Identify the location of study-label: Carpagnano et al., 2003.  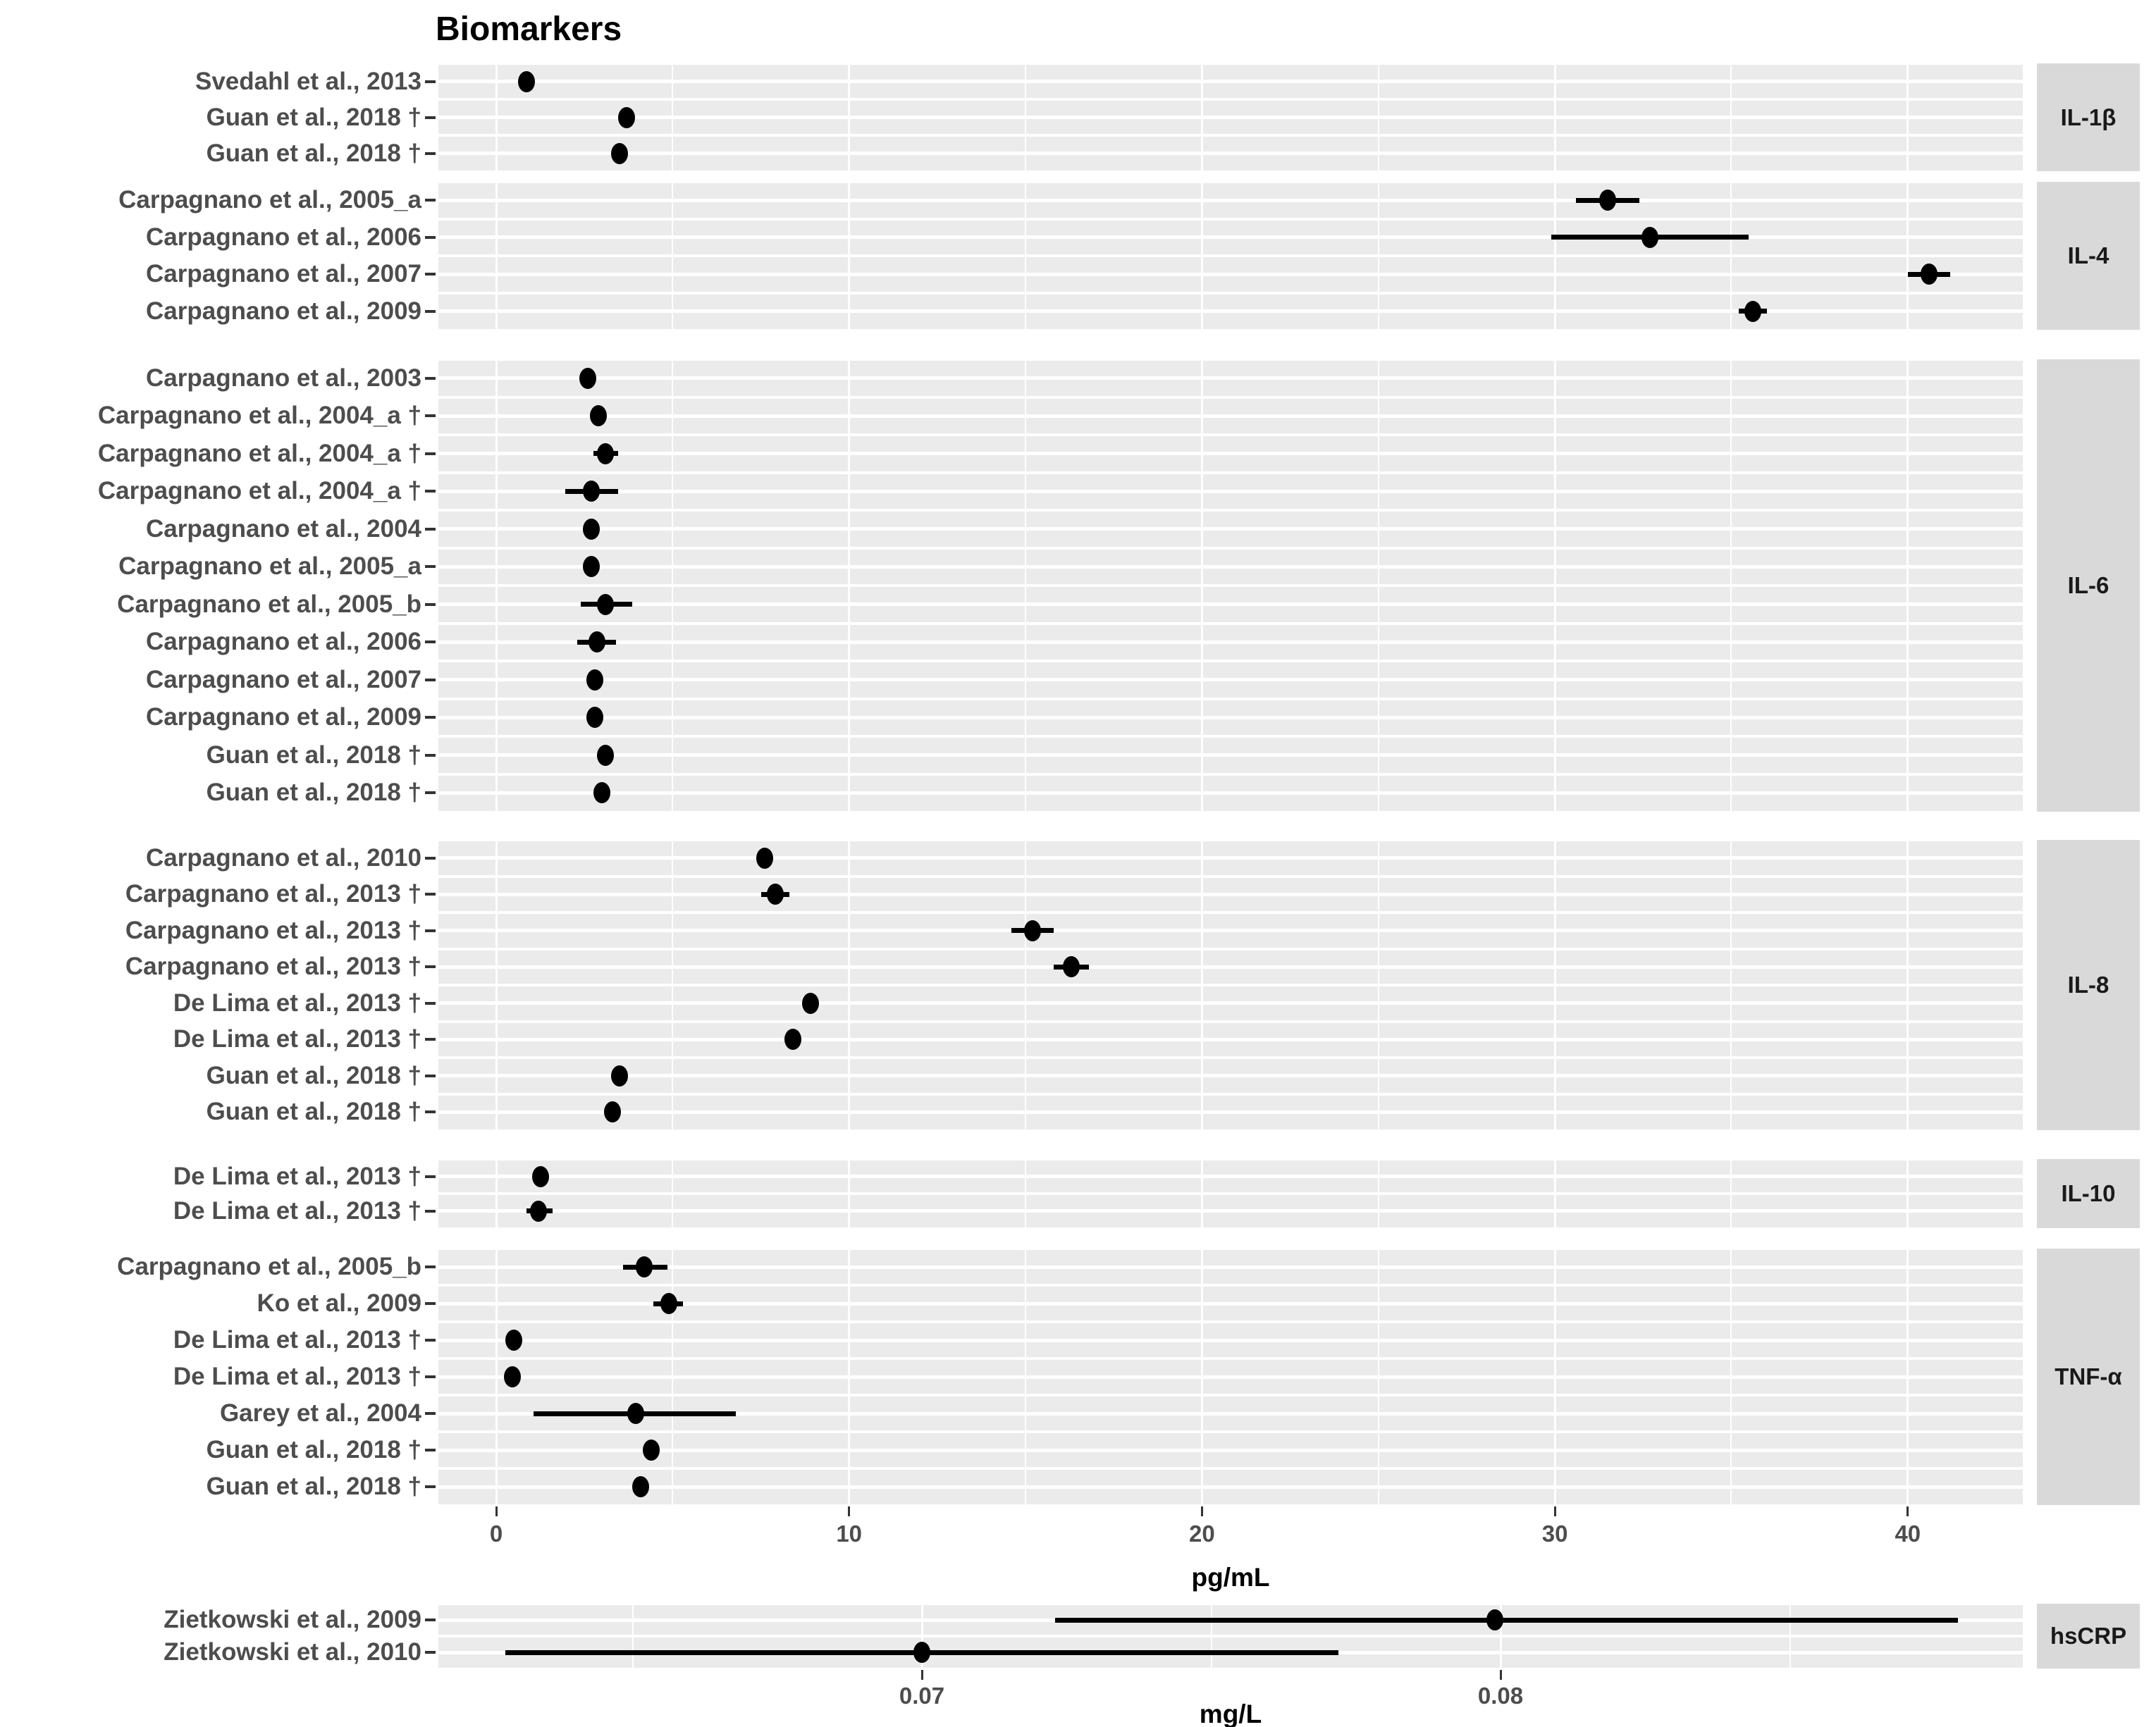
(283, 378).